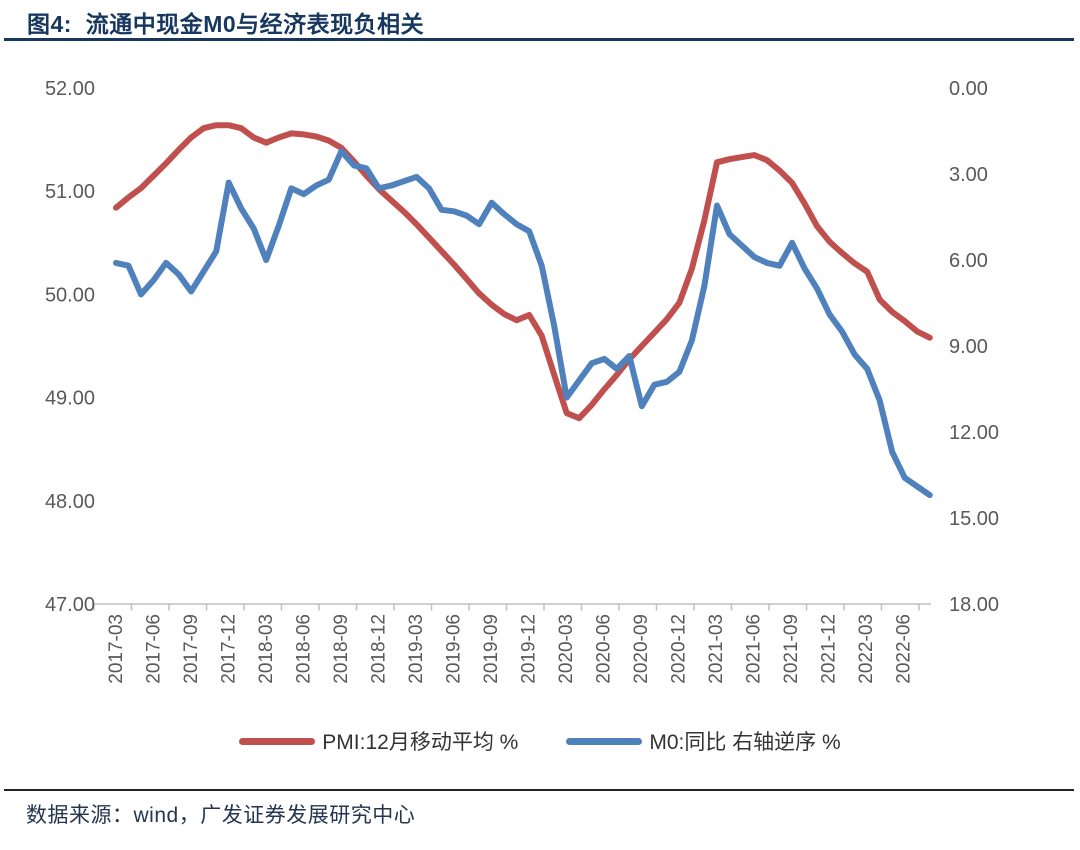 This screenshot has width=1080, height=850. I want to click on right-axis-tick-label: 6.00, so click(968, 261).